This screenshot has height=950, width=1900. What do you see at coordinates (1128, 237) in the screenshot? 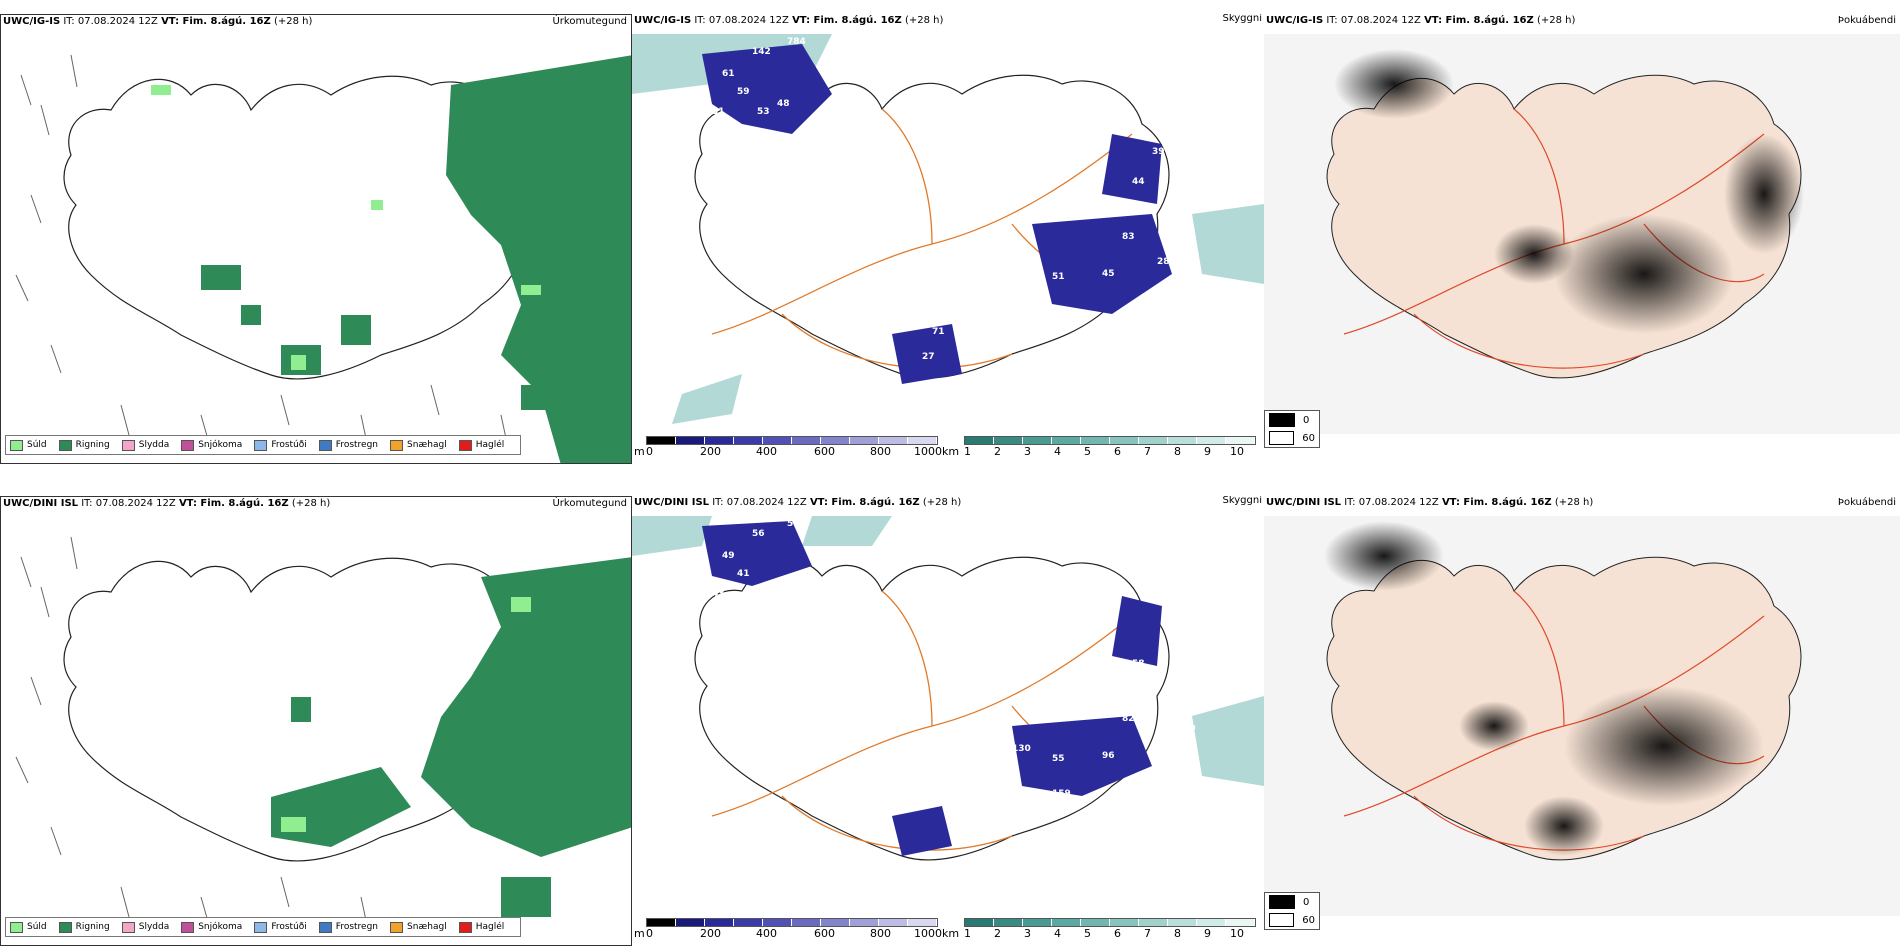
I see `cloud-base-label: 83` at bounding box center [1128, 237].